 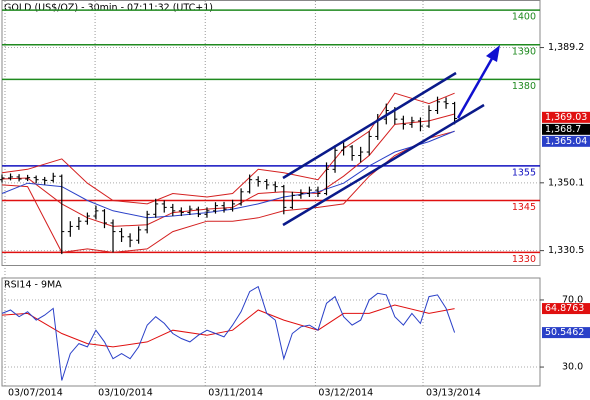 I want to click on y-tick-label: 1,330.5, so click(x=566, y=250).